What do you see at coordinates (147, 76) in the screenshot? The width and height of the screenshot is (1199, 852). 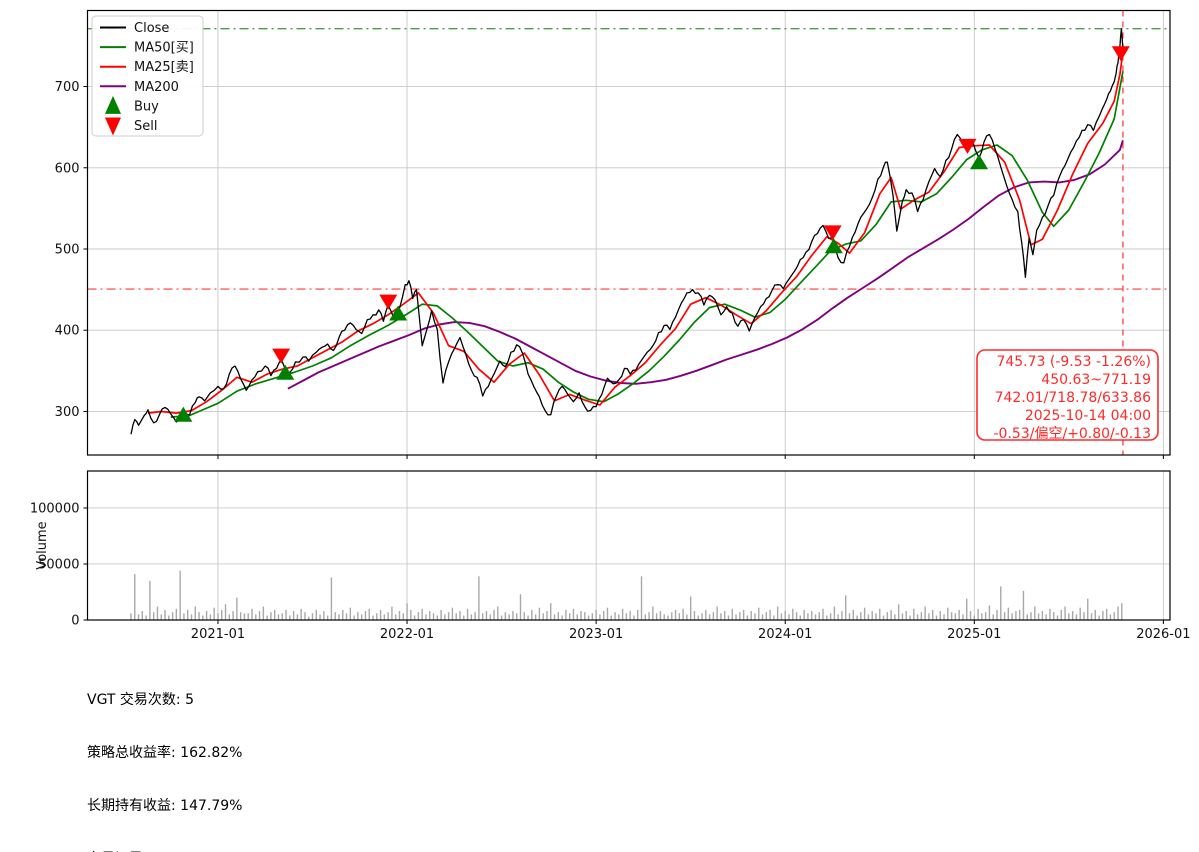 I see `legend: Close MA50[买] MA25[卖] MA200 Buy Sell` at bounding box center [147, 76].